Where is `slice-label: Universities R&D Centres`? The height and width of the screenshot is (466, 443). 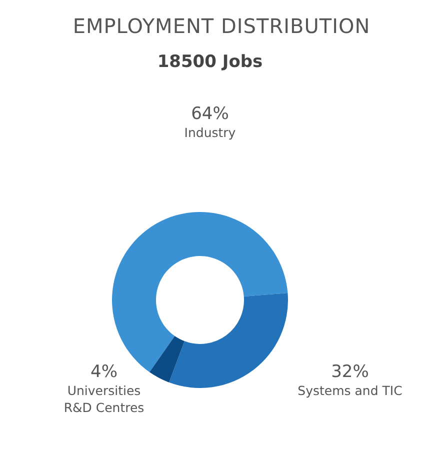
slice-label: Universities R&D Centres is located at coordinates (104, 399).